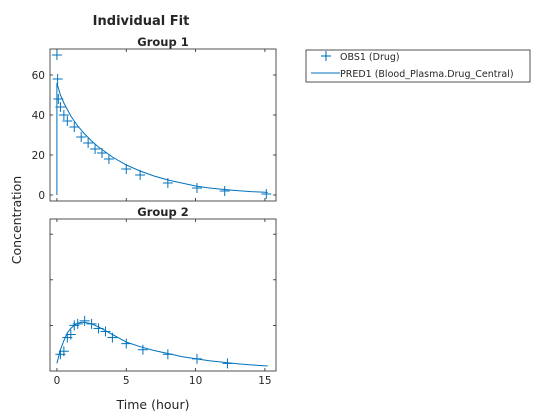 The image size is (560, 420). I want to click on figure-title: Individual Fit, so click(141, 21).